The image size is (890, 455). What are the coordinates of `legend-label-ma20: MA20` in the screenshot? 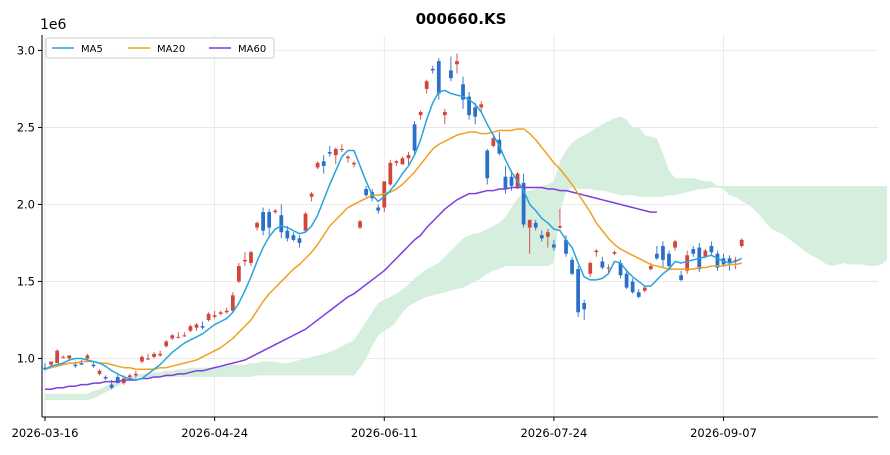 It's located at (171, 49).